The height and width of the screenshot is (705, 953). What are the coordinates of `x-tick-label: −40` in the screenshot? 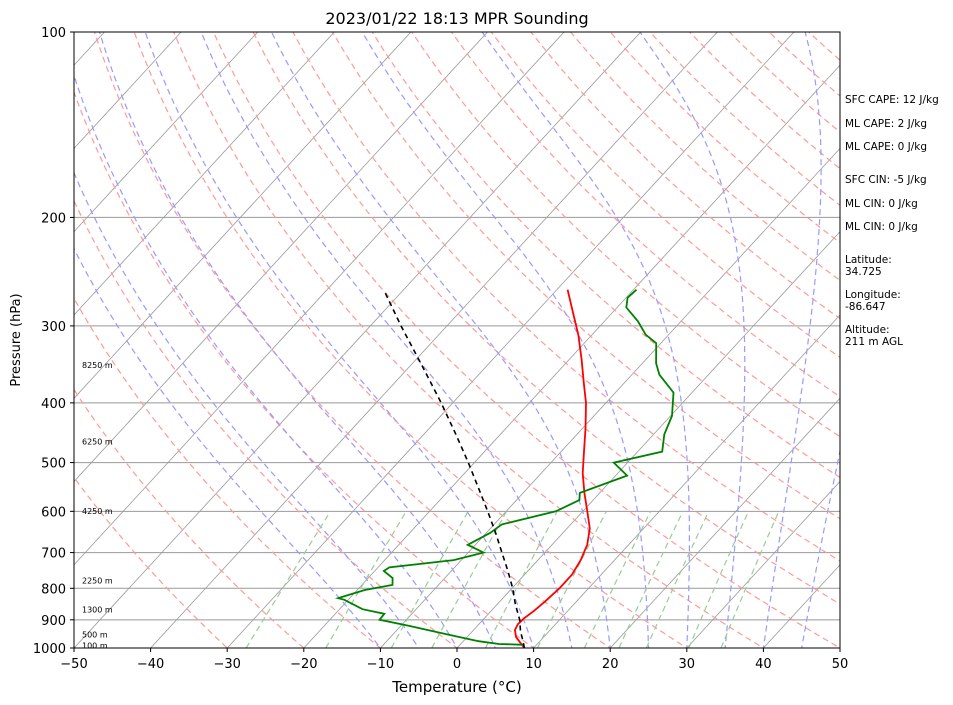 It's located at (150, 664).